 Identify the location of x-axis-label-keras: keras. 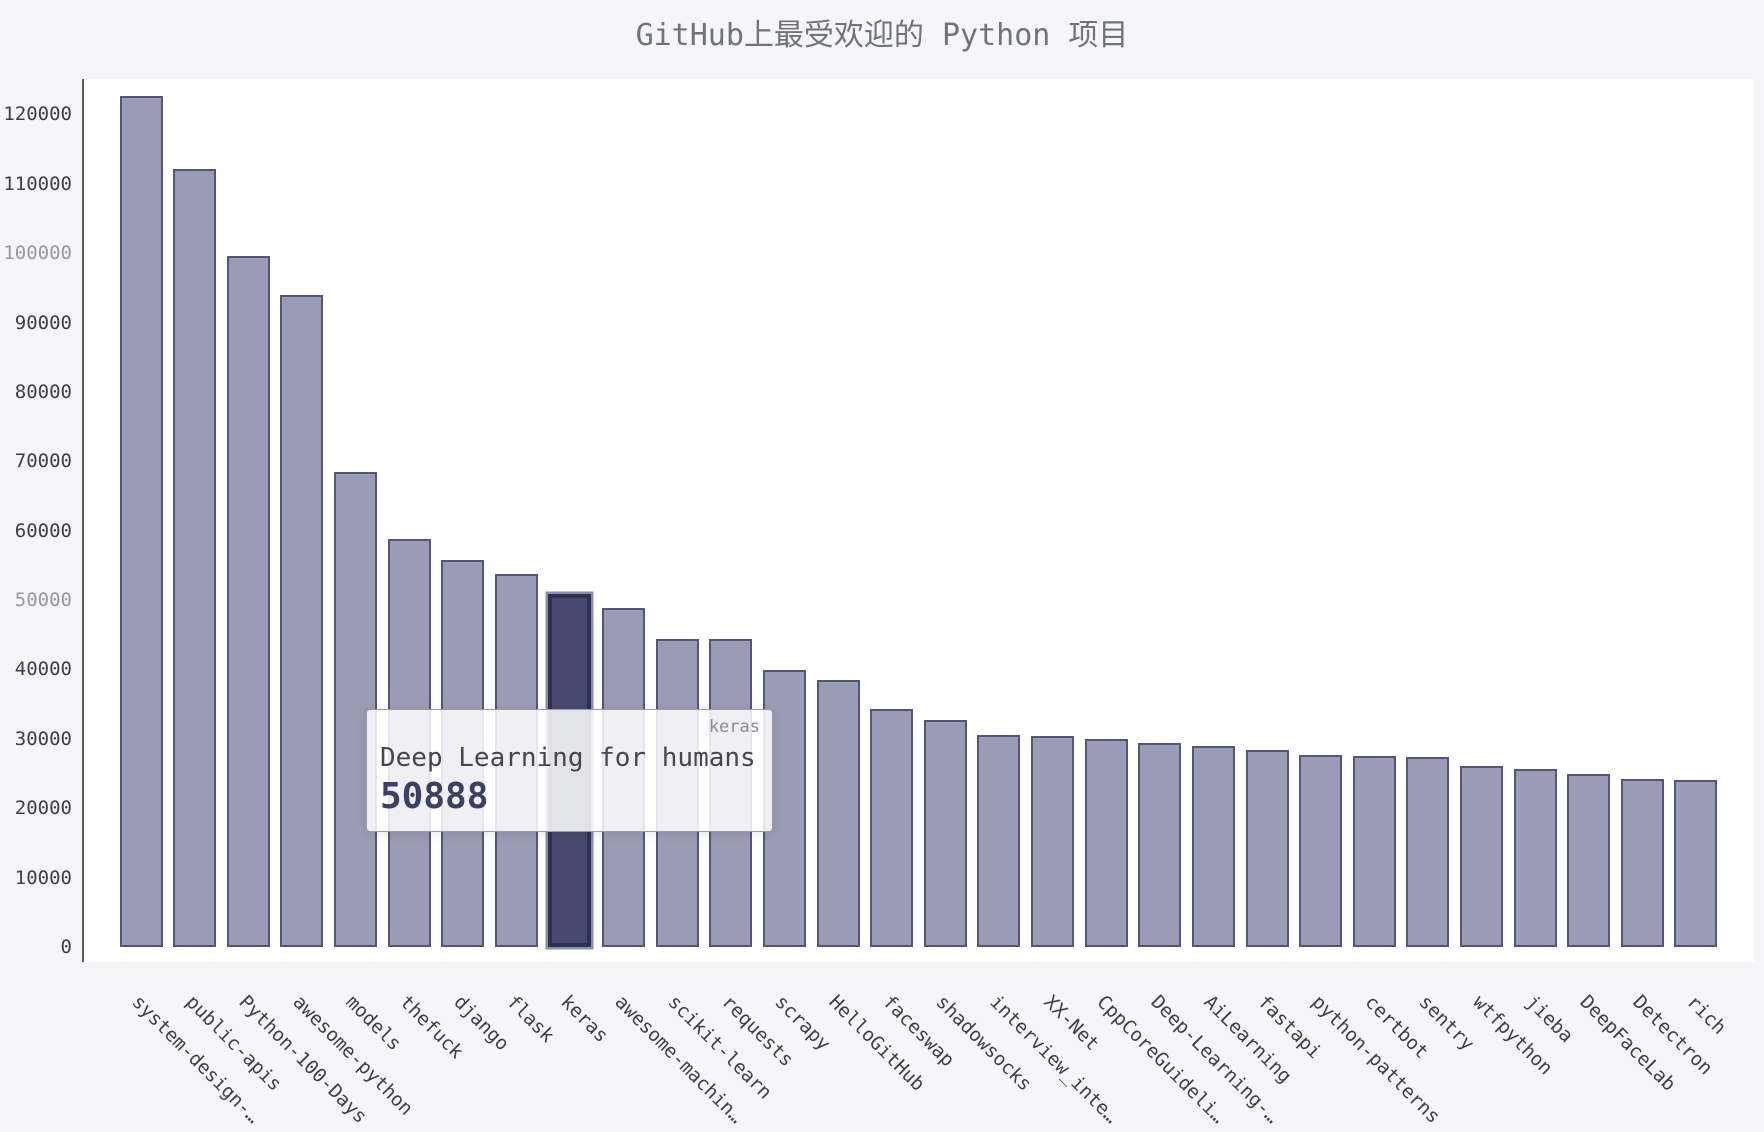
(584, 1019).